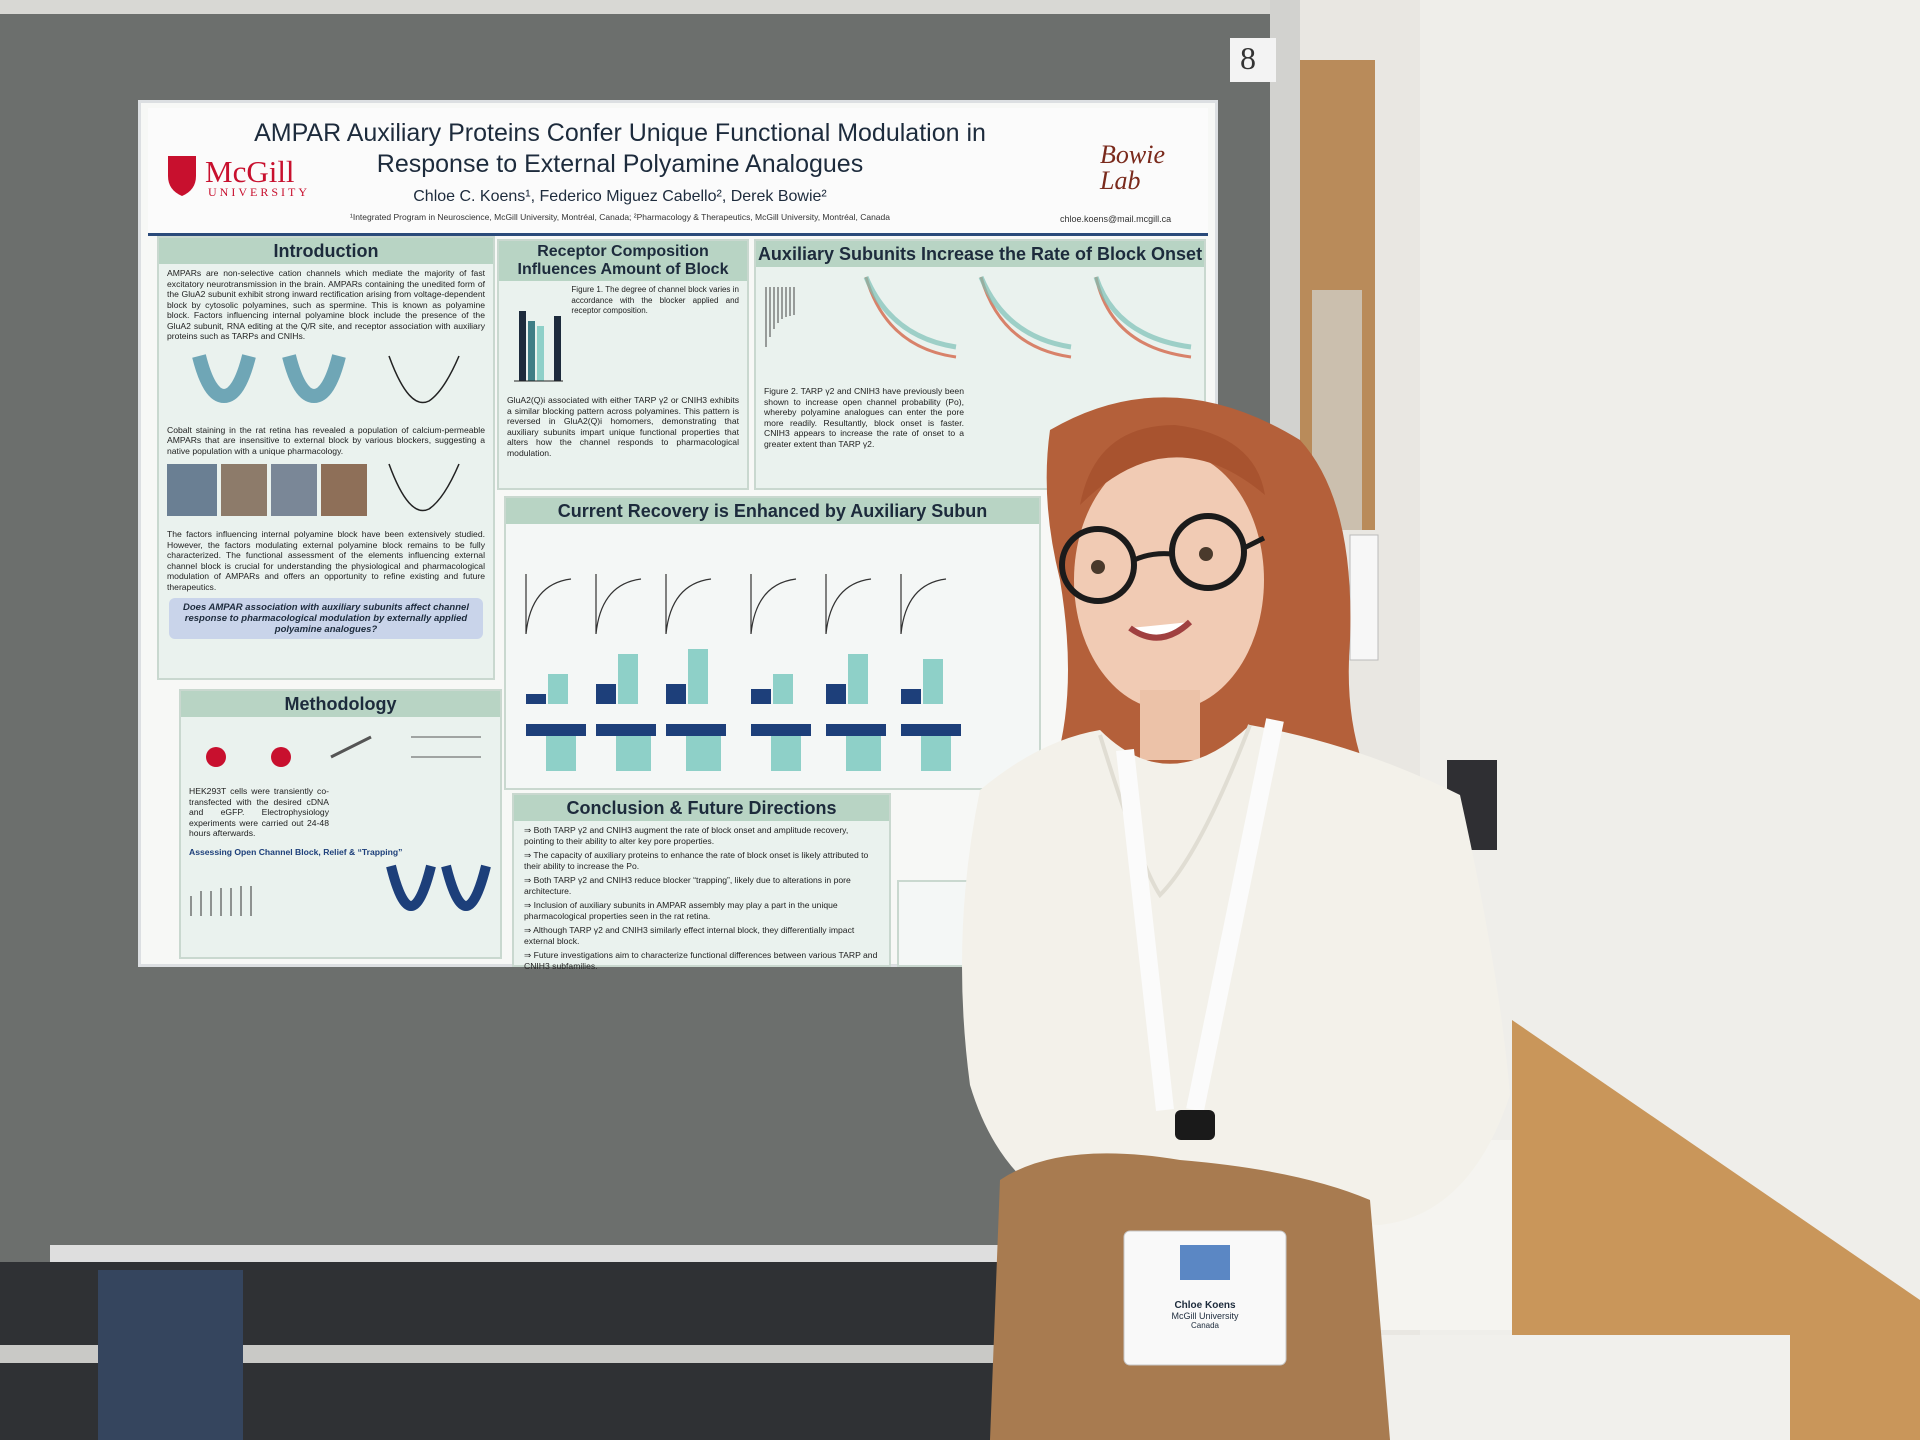 This screenshot has height=1440, width=1920. I want to click on block-bar-chart, so click(539, 346).